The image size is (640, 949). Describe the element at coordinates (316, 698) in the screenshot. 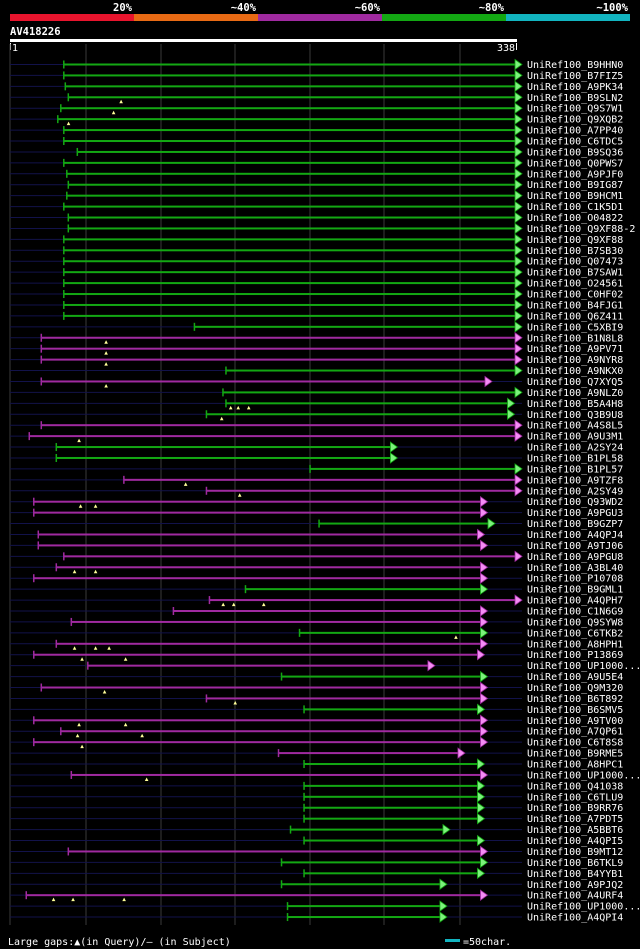

I see `hit-row: UniRef100_B6T892` at that location.